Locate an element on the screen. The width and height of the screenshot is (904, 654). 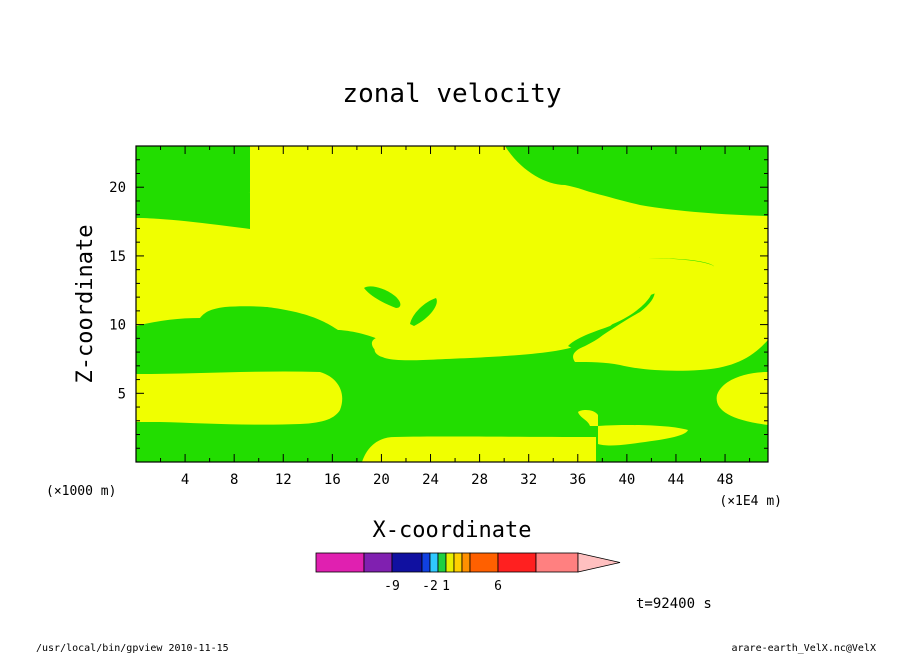
colorbar-label: -9 is located at coordinates (392, 586).